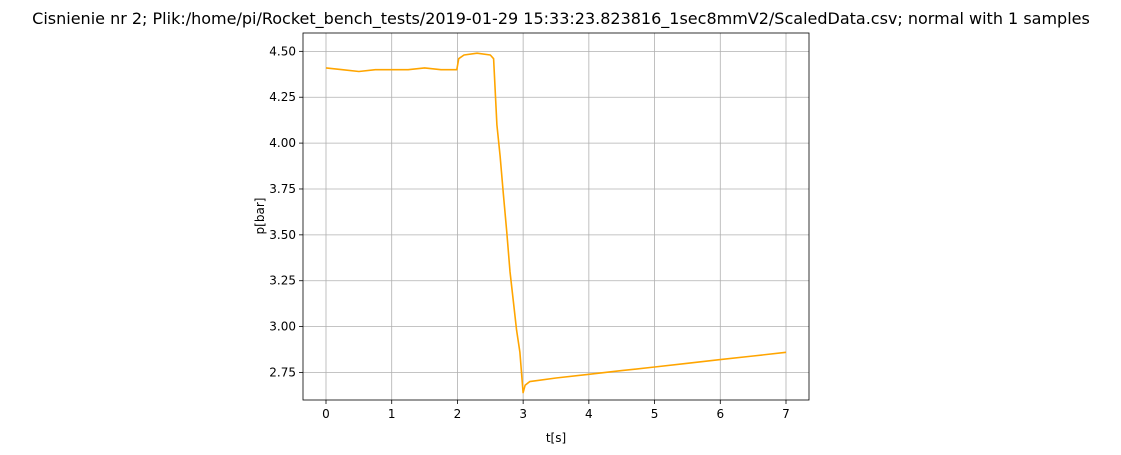 The image size is (1121, 455). Describe the element at coordinates (282, 97) in the screenshot. I see `y-tick-label: 4.25` at that location.